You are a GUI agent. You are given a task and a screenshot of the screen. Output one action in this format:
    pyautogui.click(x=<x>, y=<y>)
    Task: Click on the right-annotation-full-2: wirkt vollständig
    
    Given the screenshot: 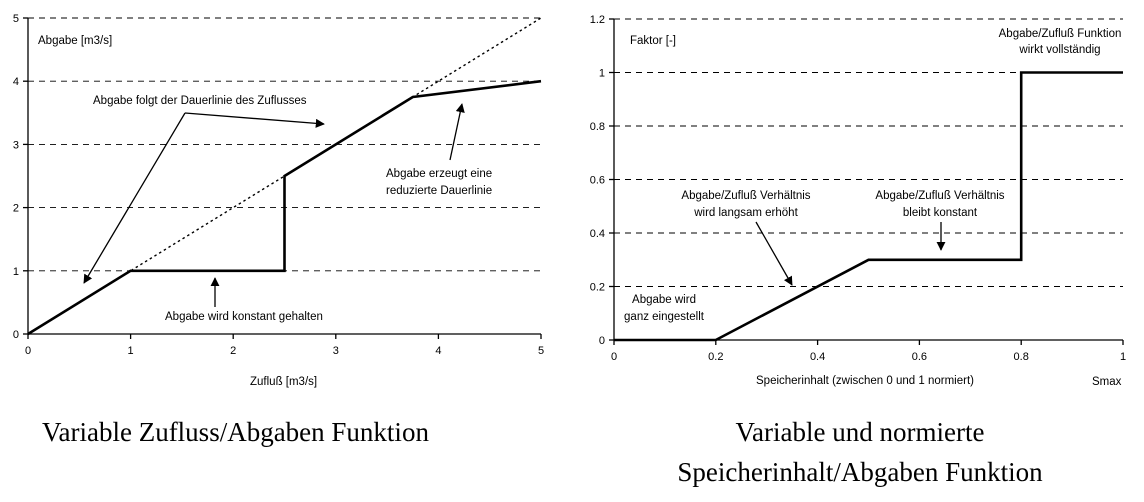 What is the action you would take?
    pyautogui.click(x=1059, y=50)
    